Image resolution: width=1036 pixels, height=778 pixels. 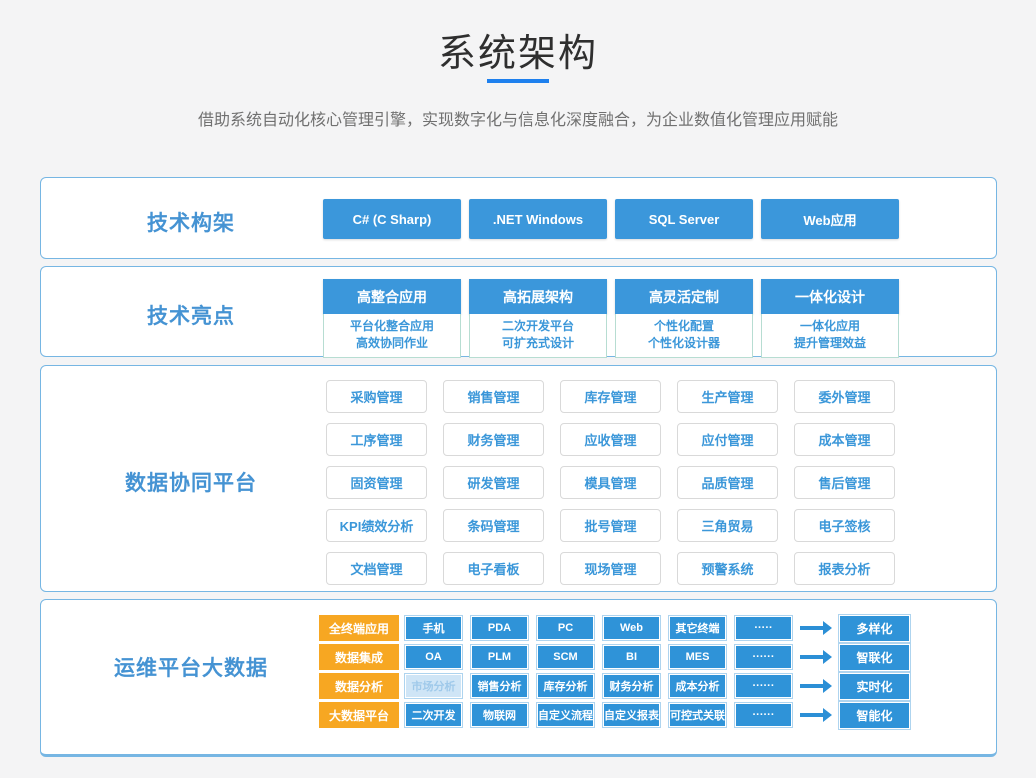 I want to click on module-button-barcode: 条码管理, so click(x=493, y=525).